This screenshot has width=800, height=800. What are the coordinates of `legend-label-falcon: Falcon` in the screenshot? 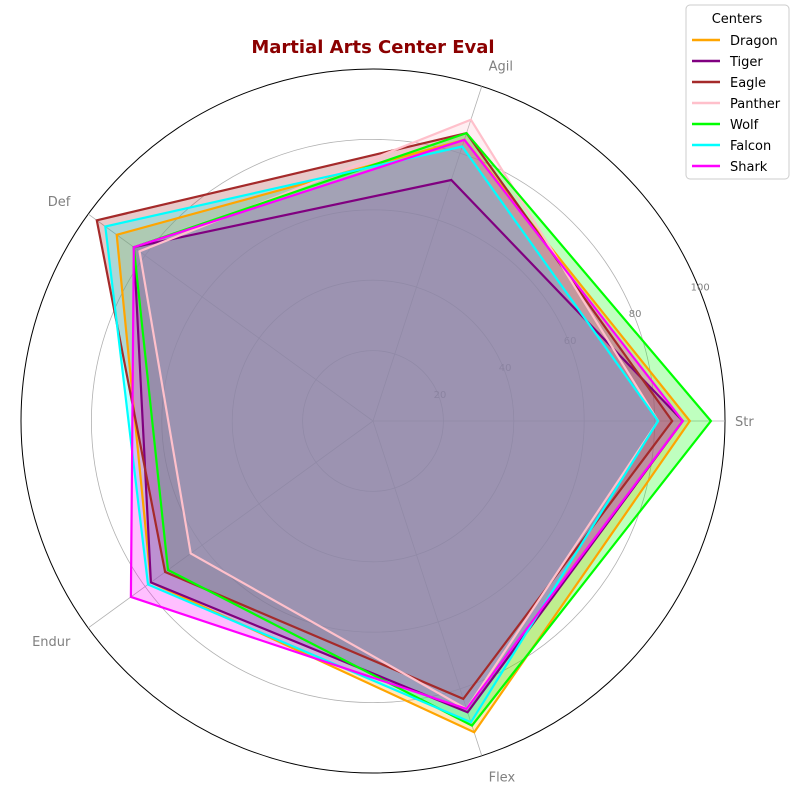 It's located at (750, 146).